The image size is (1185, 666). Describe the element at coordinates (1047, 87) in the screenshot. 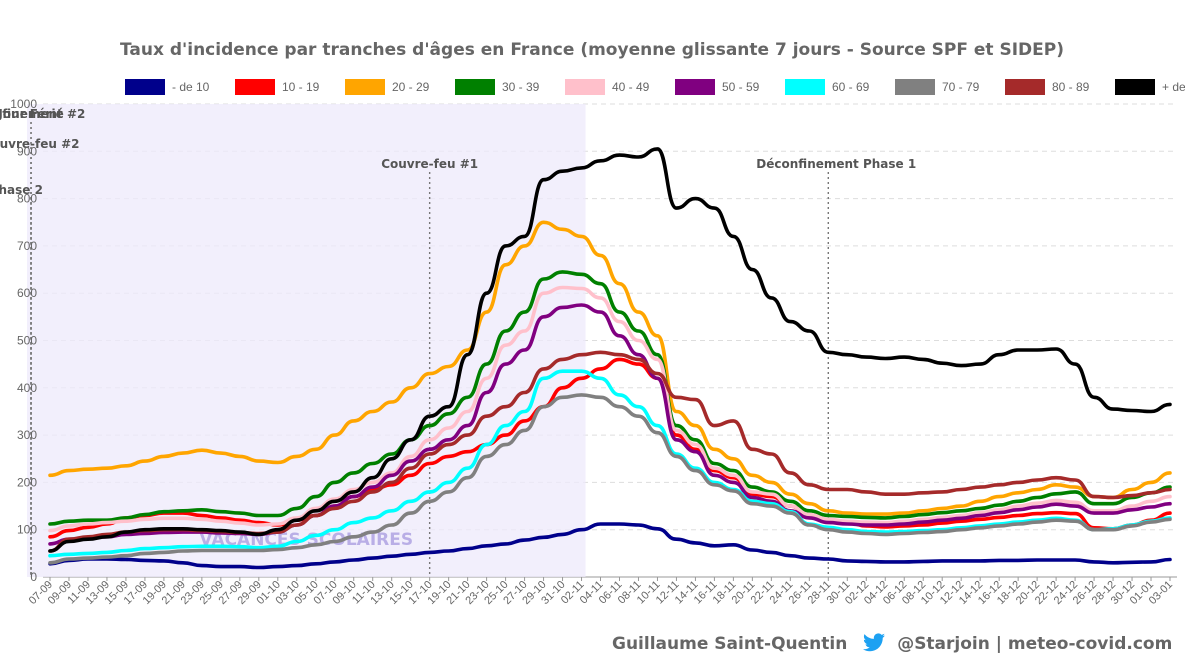

I see `legend-item: 80 - 89` at that location.